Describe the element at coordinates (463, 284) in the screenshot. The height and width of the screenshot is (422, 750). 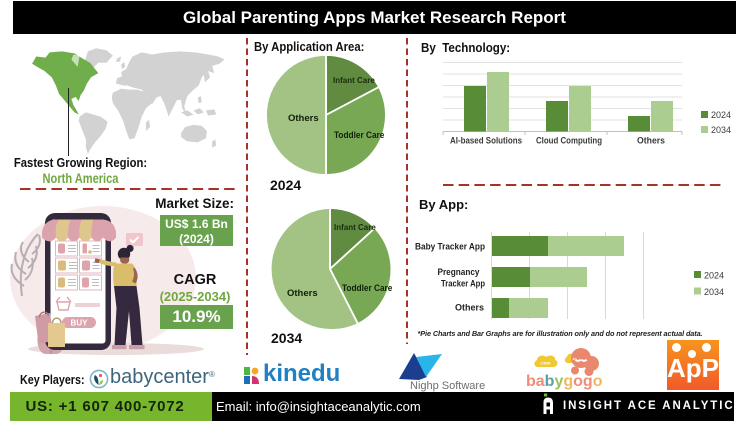
I see `svg-text: Tracker App` at that location.